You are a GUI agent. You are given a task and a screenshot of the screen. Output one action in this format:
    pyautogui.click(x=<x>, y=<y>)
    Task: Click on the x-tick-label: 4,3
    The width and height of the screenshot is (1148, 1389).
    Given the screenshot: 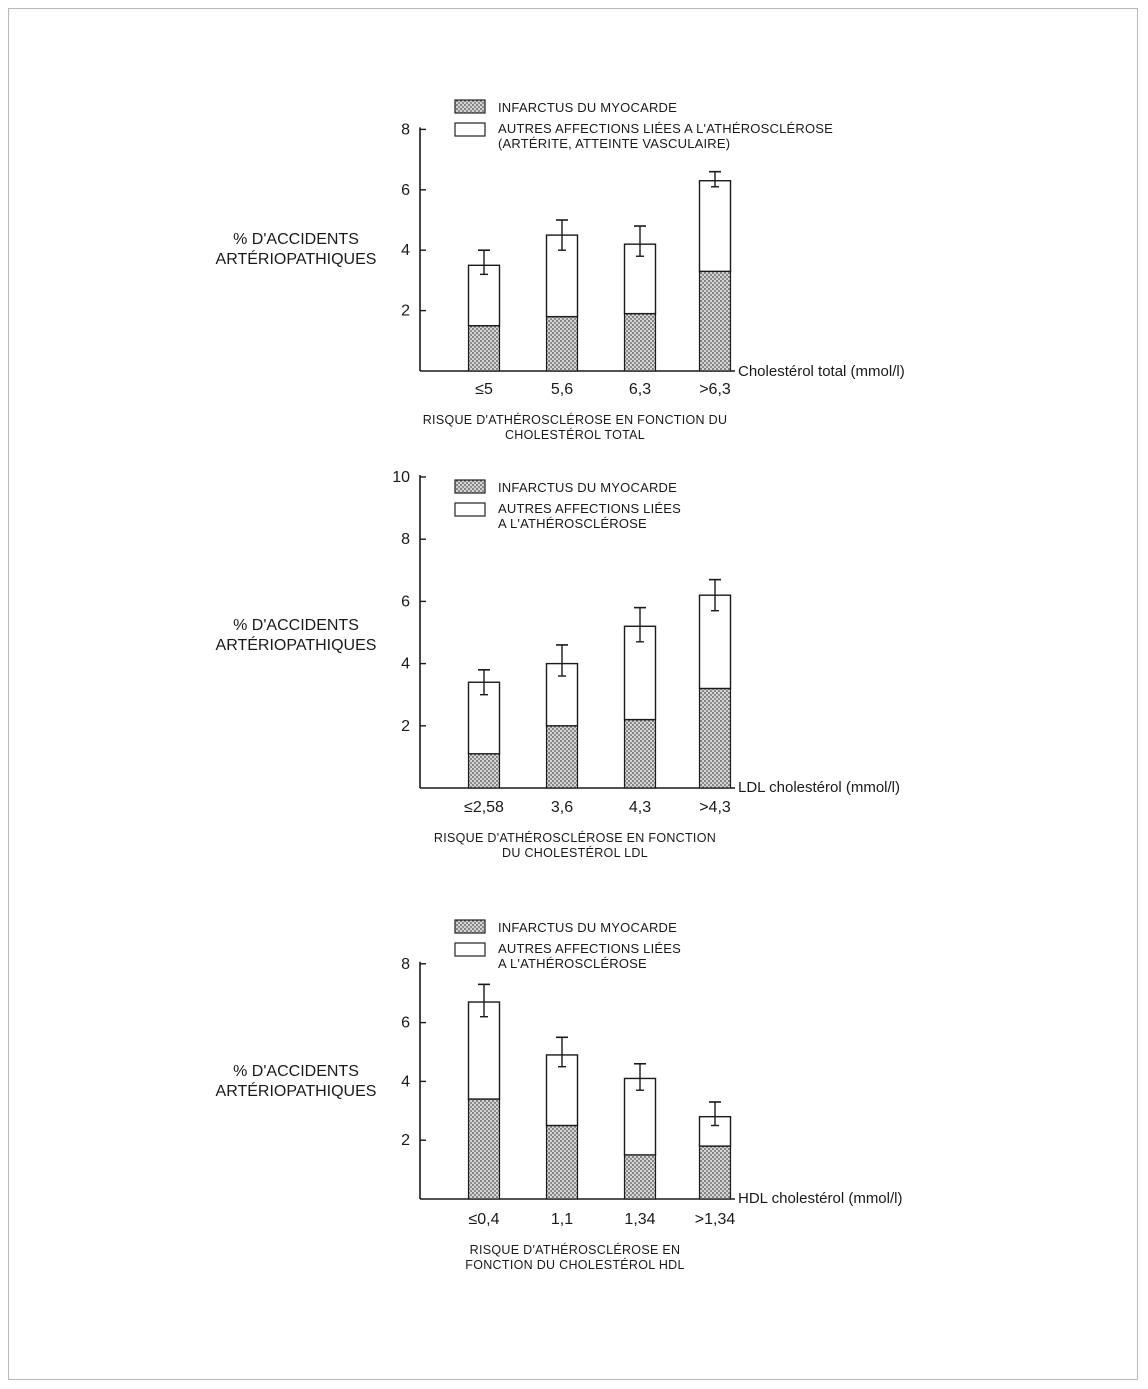 What is the action you would take?
    pyautogui.click(x=640, y=807)
    